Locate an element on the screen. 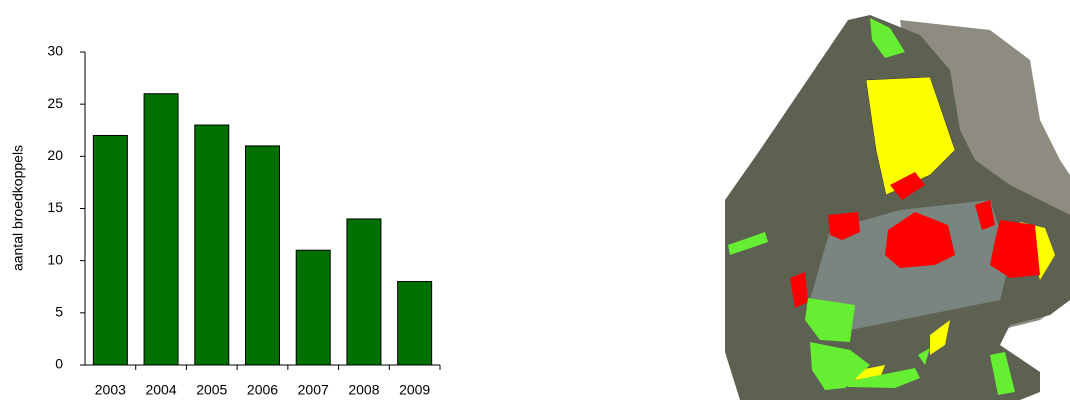  x-tick-label: 2008 is located at coordinates (363, 390).